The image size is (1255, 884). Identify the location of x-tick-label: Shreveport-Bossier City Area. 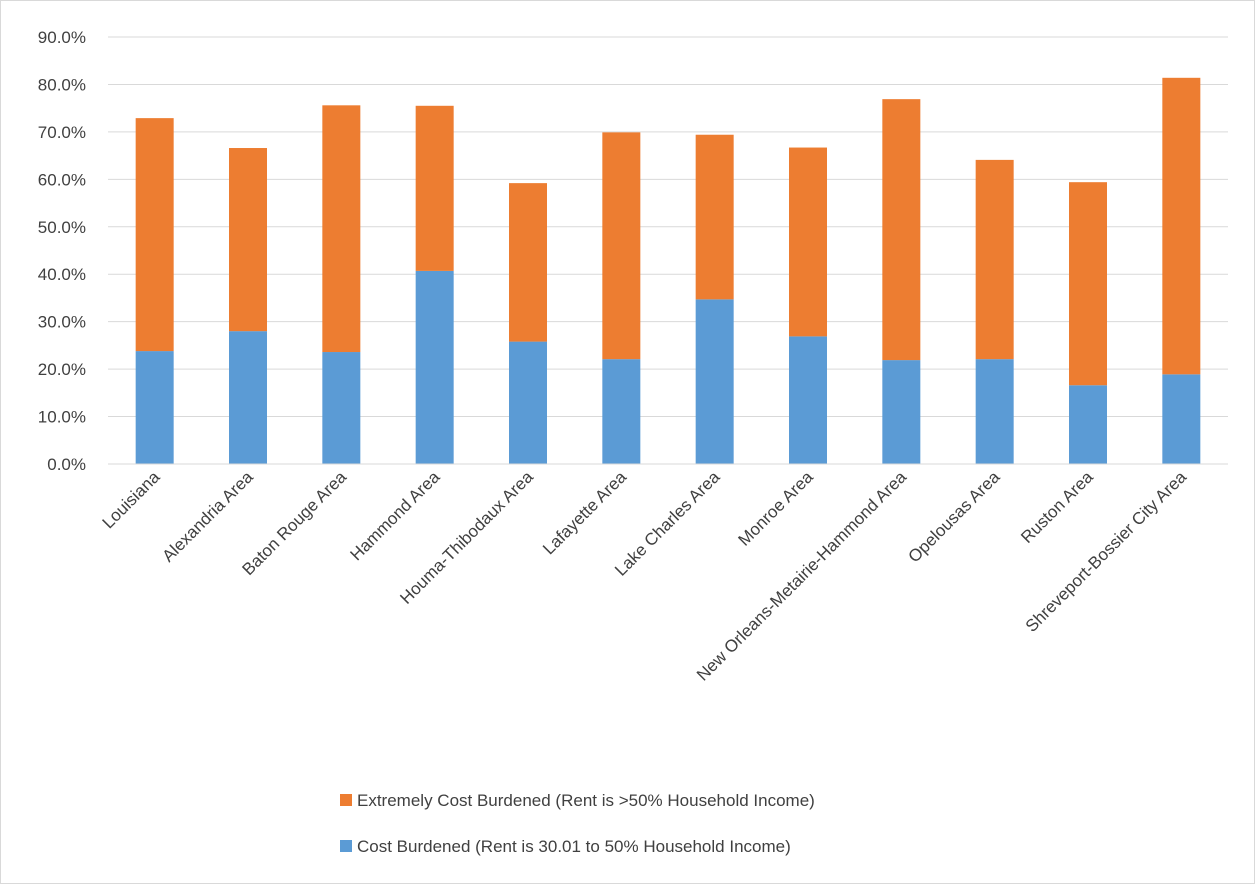
(1106, 551).